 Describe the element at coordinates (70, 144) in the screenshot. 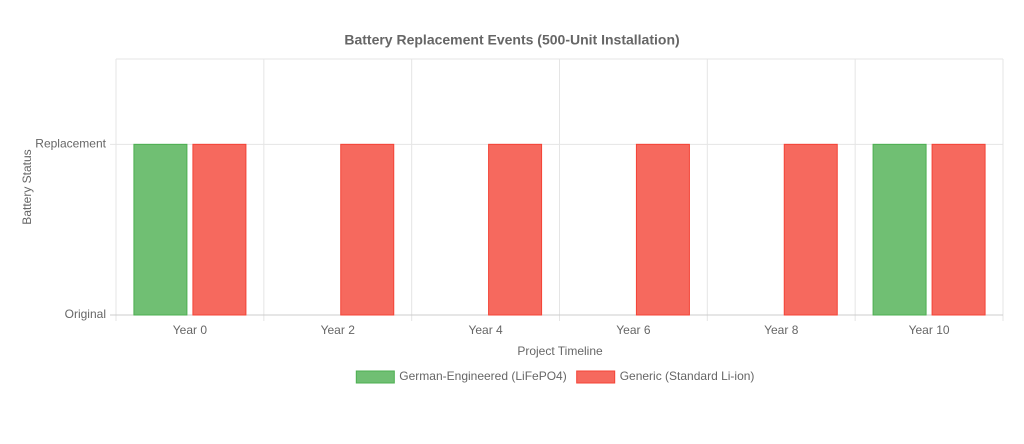

I see `y-tick-label: Replacement` at that location.